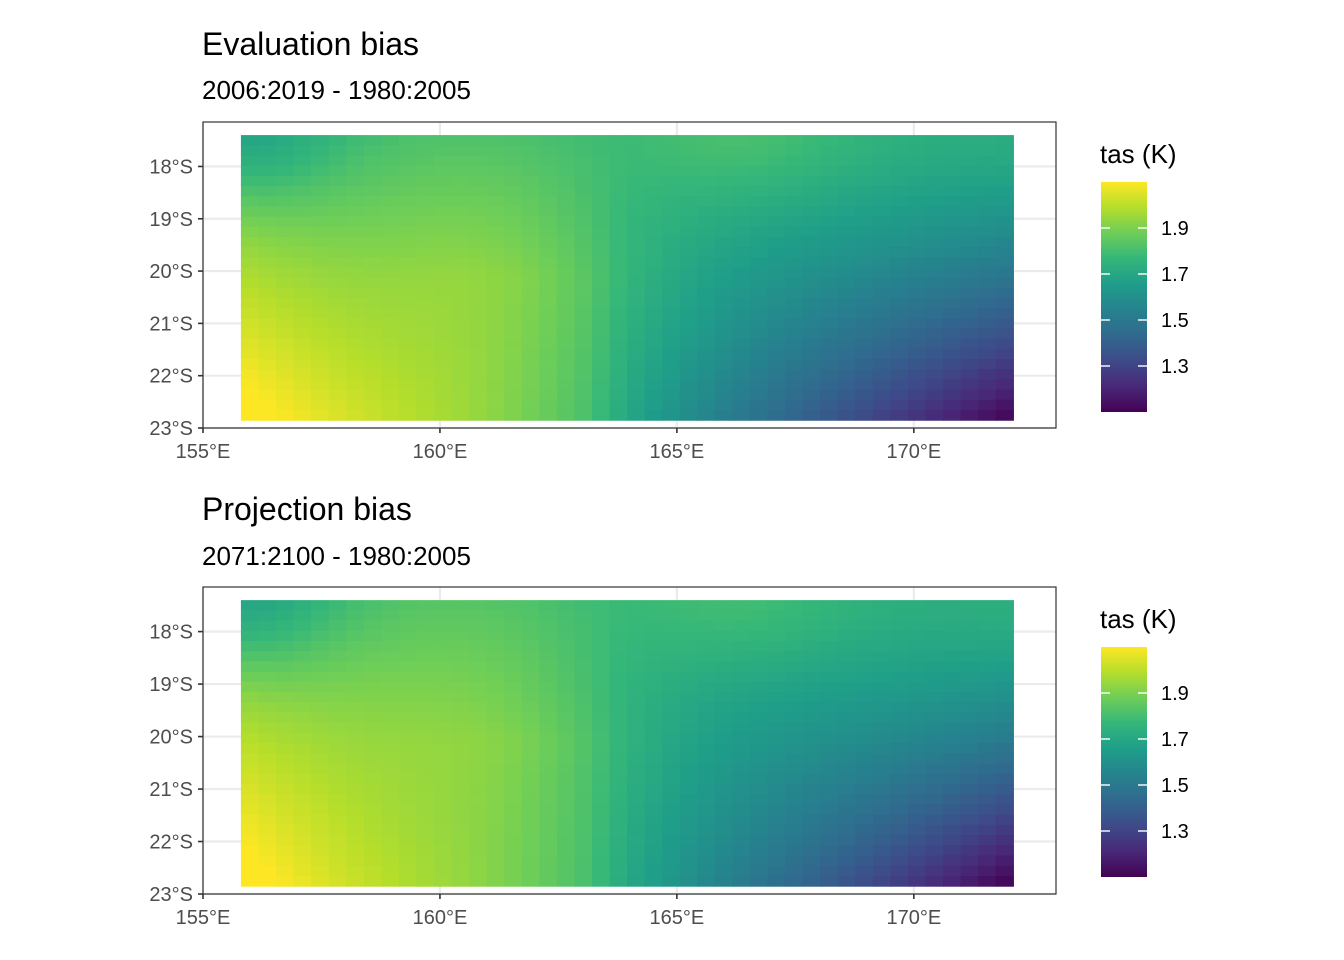 The width and height of the screenshot is (1344, 960). I want to click on legend-tick-label: 1.9, so click(1175, 229).